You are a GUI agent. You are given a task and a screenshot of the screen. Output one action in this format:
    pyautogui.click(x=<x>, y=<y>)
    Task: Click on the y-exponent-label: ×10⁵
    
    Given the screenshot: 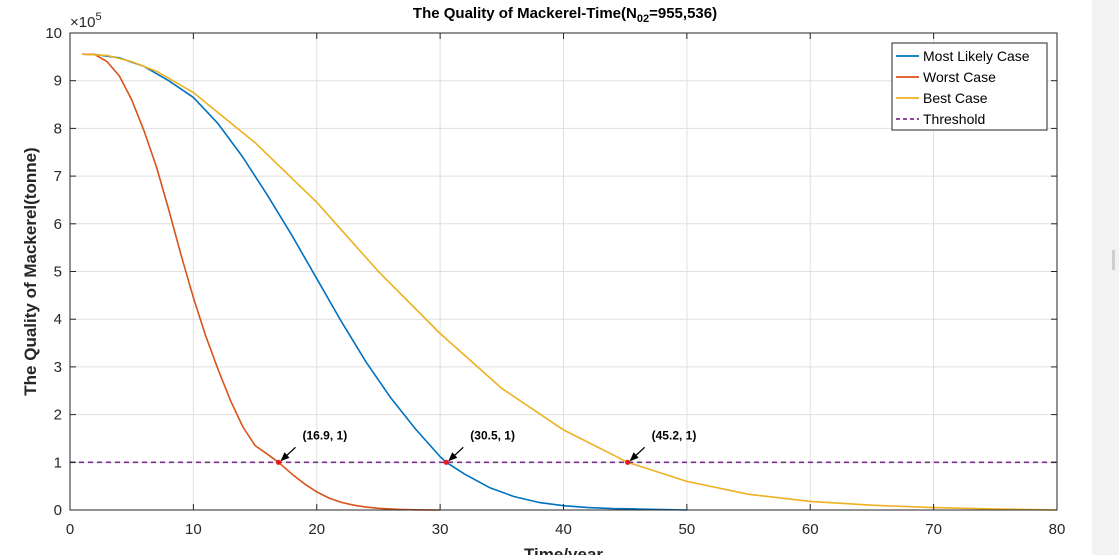 What is the action you would take?
    pyautogui.click(x=86, y=21)
    